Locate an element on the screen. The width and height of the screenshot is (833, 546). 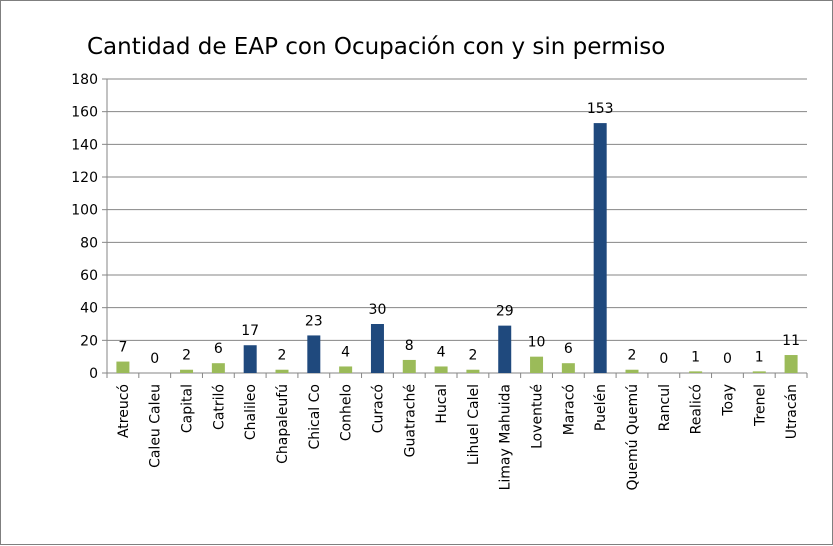
category-label: Catriló is located at coordinates (219, 407).